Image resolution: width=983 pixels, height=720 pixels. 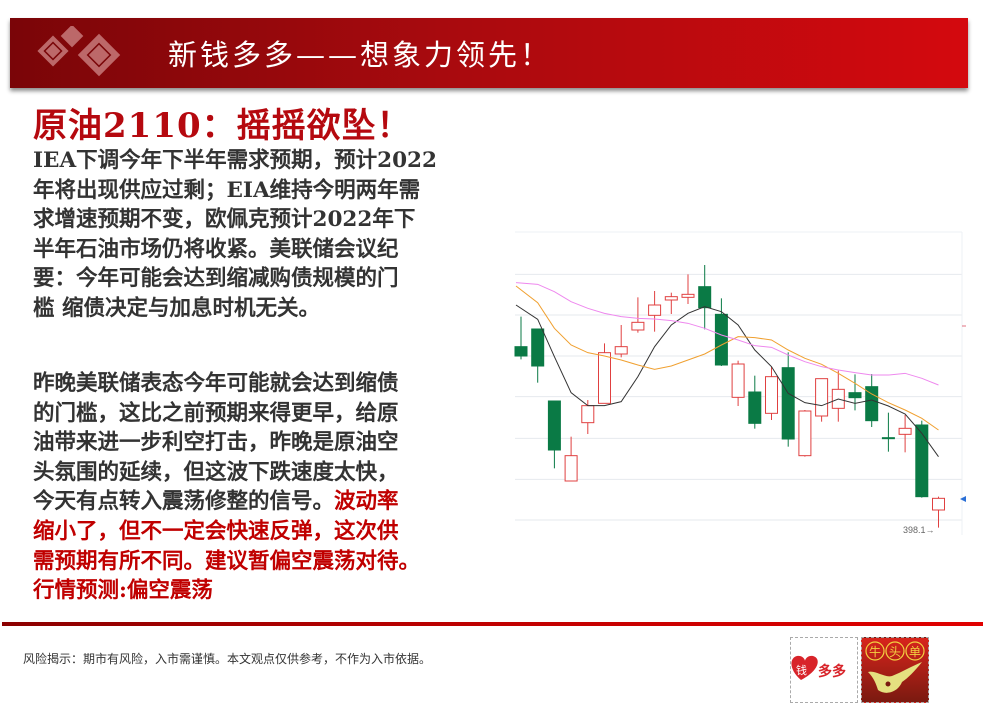 I want to click on text-line: 今天有点转入震荡修整的信号。波动率, so click(x=273, y=502).